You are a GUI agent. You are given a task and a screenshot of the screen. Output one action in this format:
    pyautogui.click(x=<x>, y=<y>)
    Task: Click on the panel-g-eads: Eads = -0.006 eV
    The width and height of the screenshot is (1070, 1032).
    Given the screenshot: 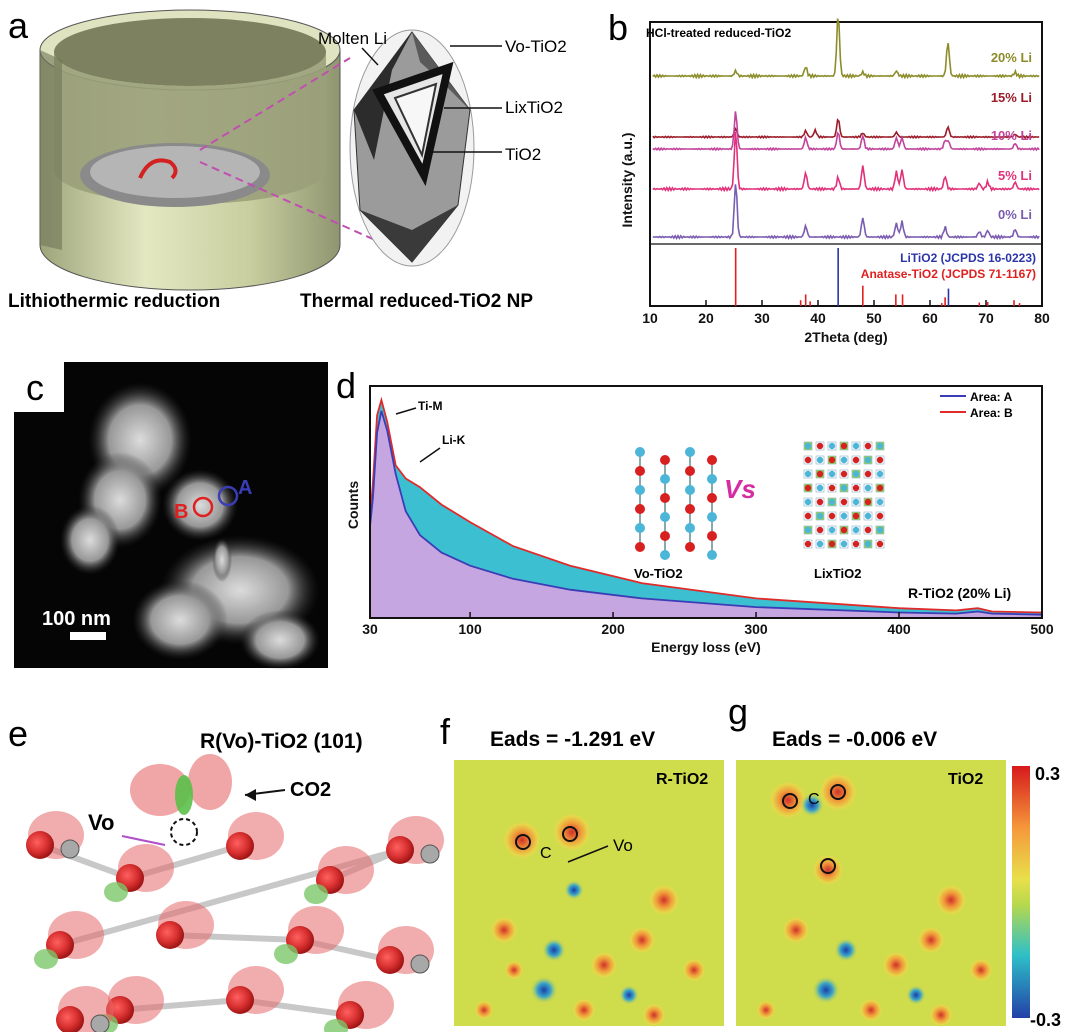 What is the action you would take?
    pyautogui.click(x=854, y=739)
    